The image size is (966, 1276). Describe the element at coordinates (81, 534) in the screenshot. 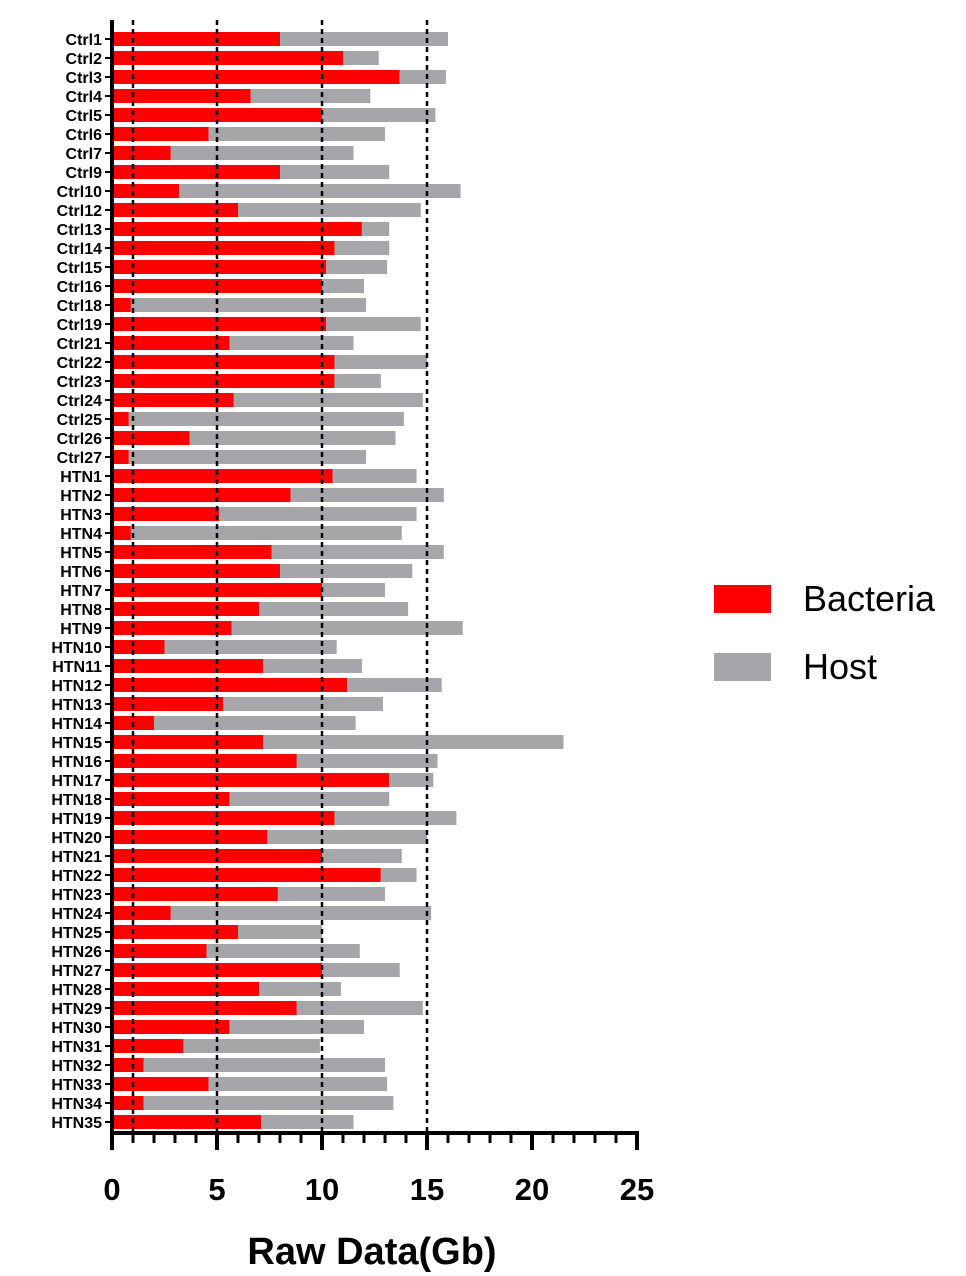

I see `category-label: HTN4` at that location.